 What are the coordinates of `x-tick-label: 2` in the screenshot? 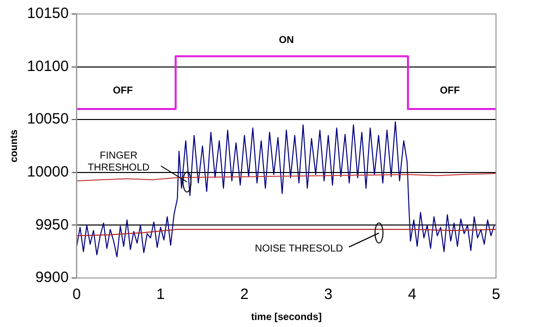 It's located at (244, 295).